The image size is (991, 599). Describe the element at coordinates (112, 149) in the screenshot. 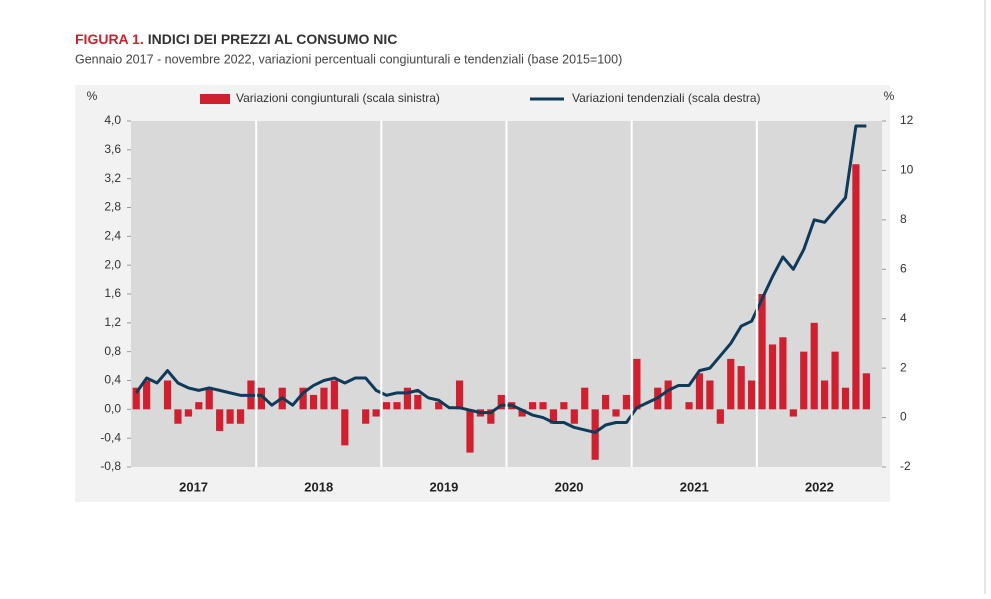

I see `y-tick-label: 3,6` at that location.